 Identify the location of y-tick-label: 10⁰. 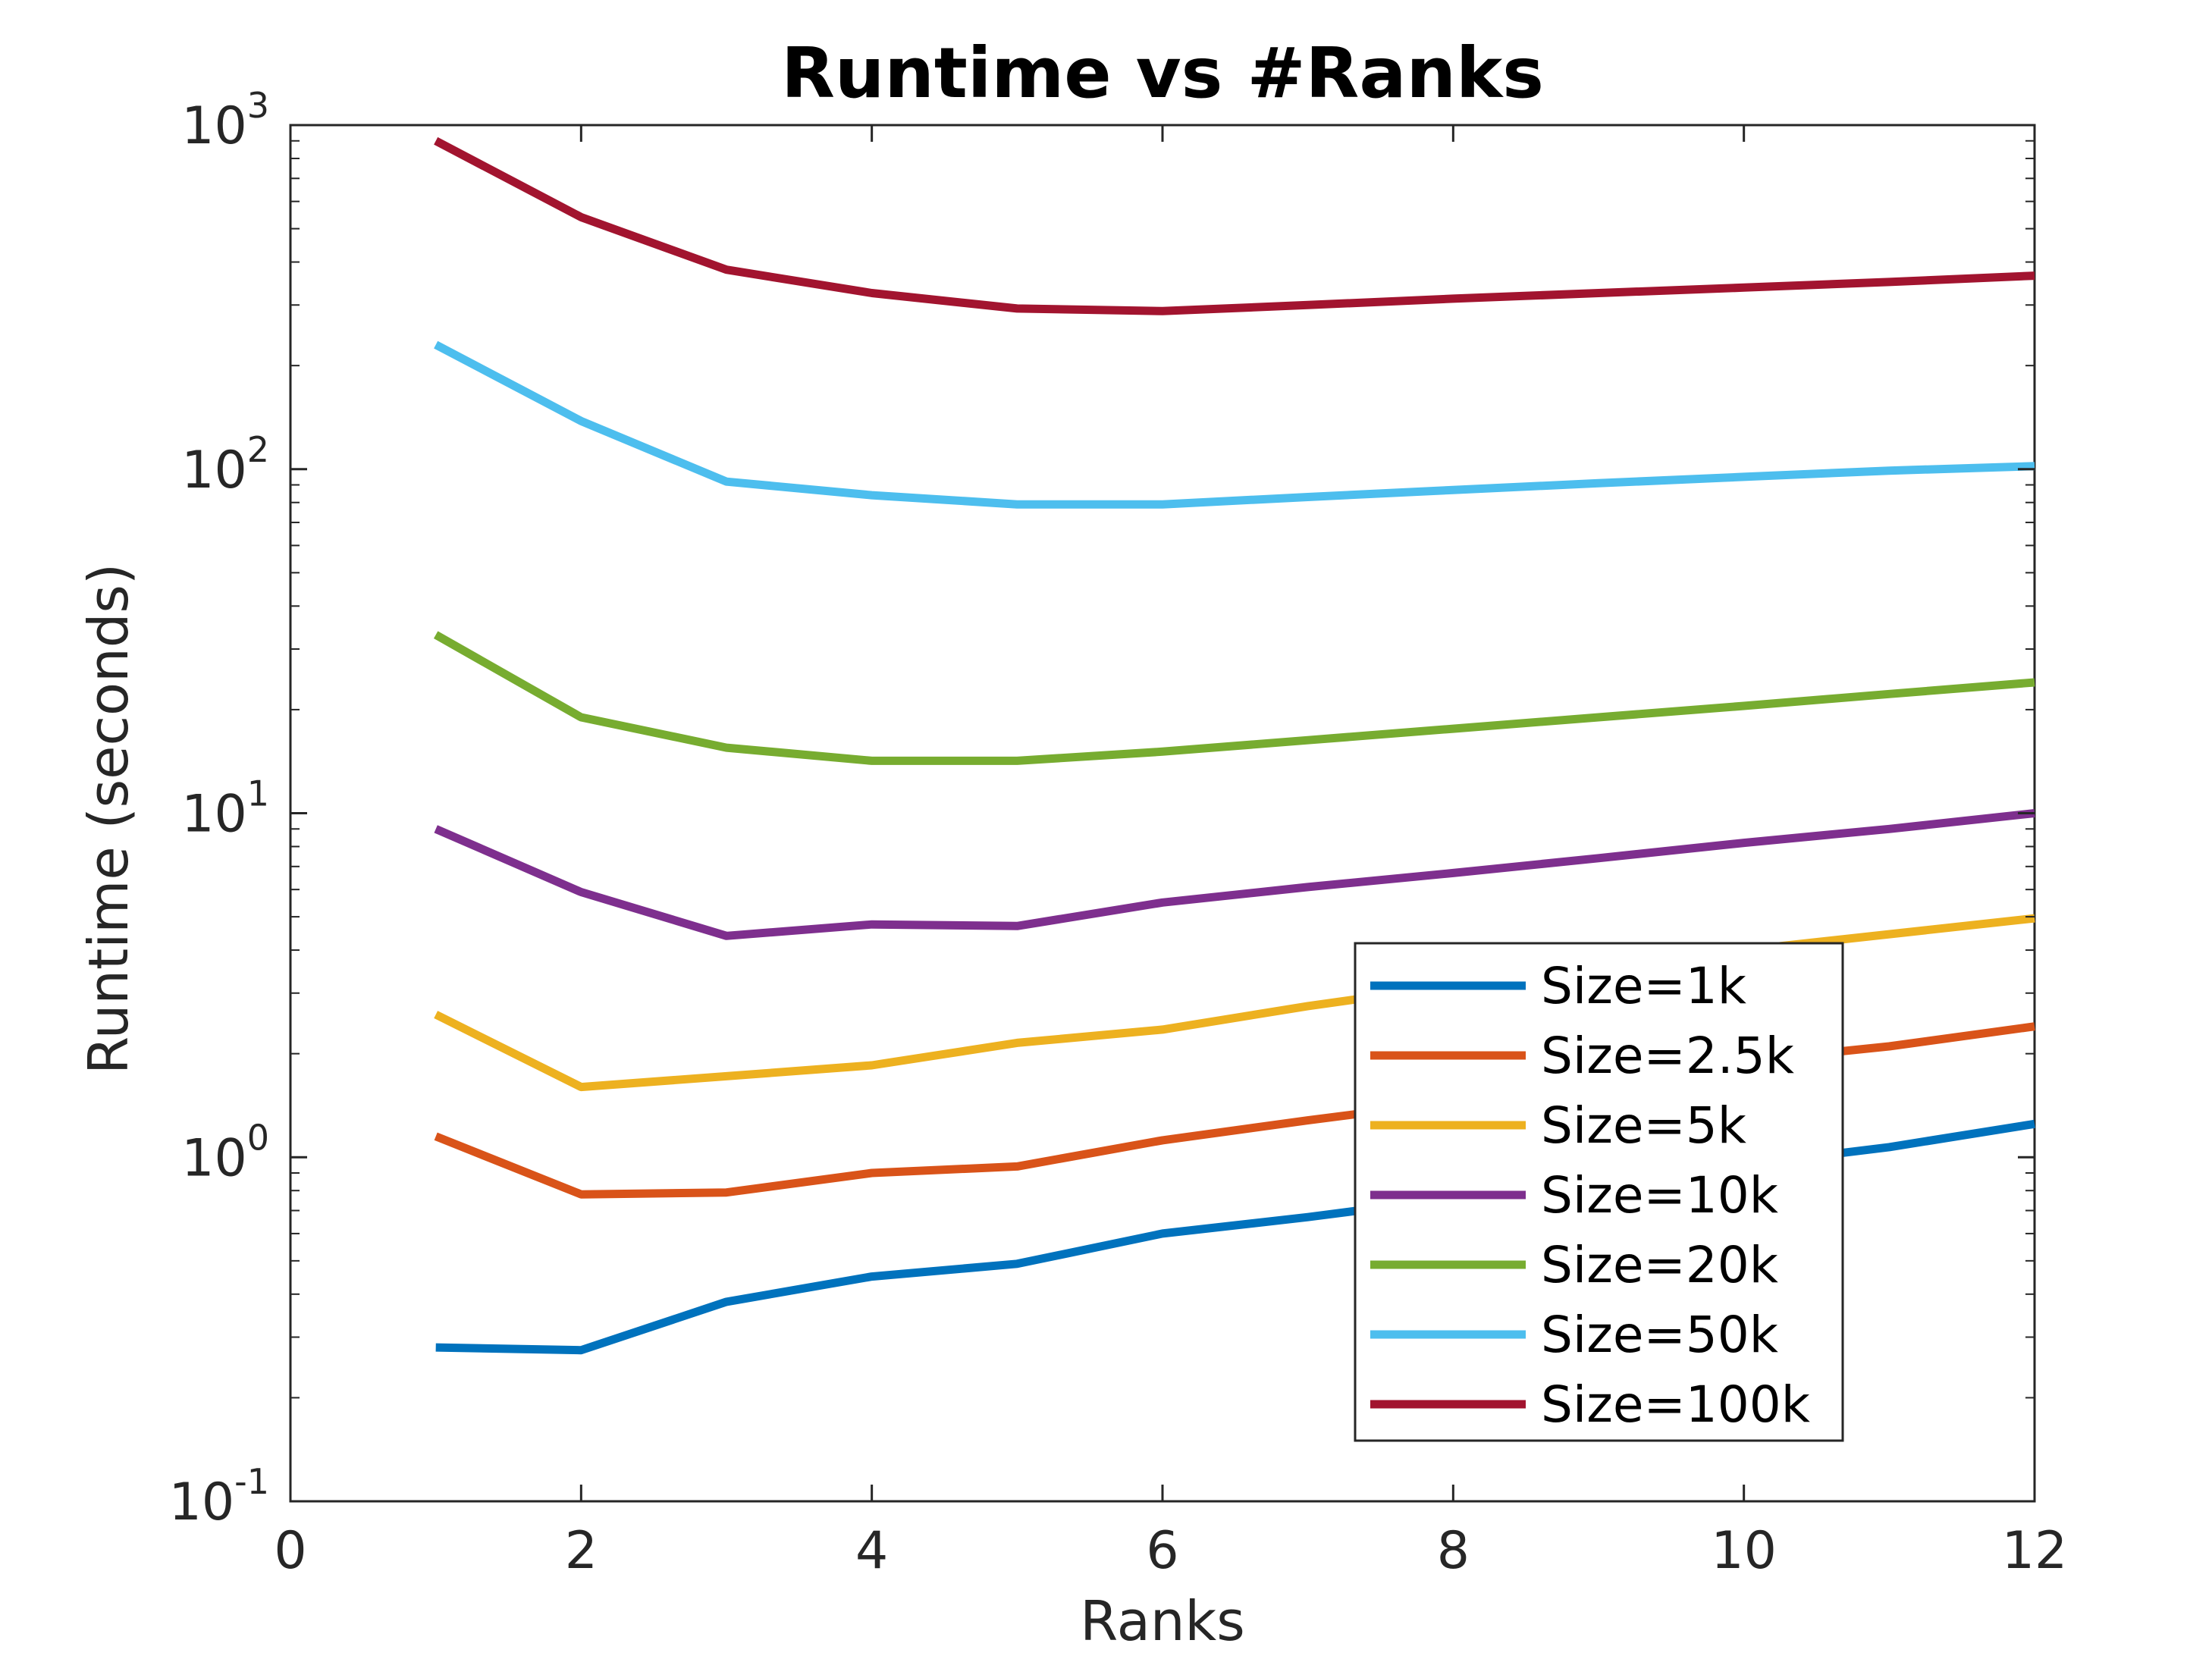
(225, 1152).